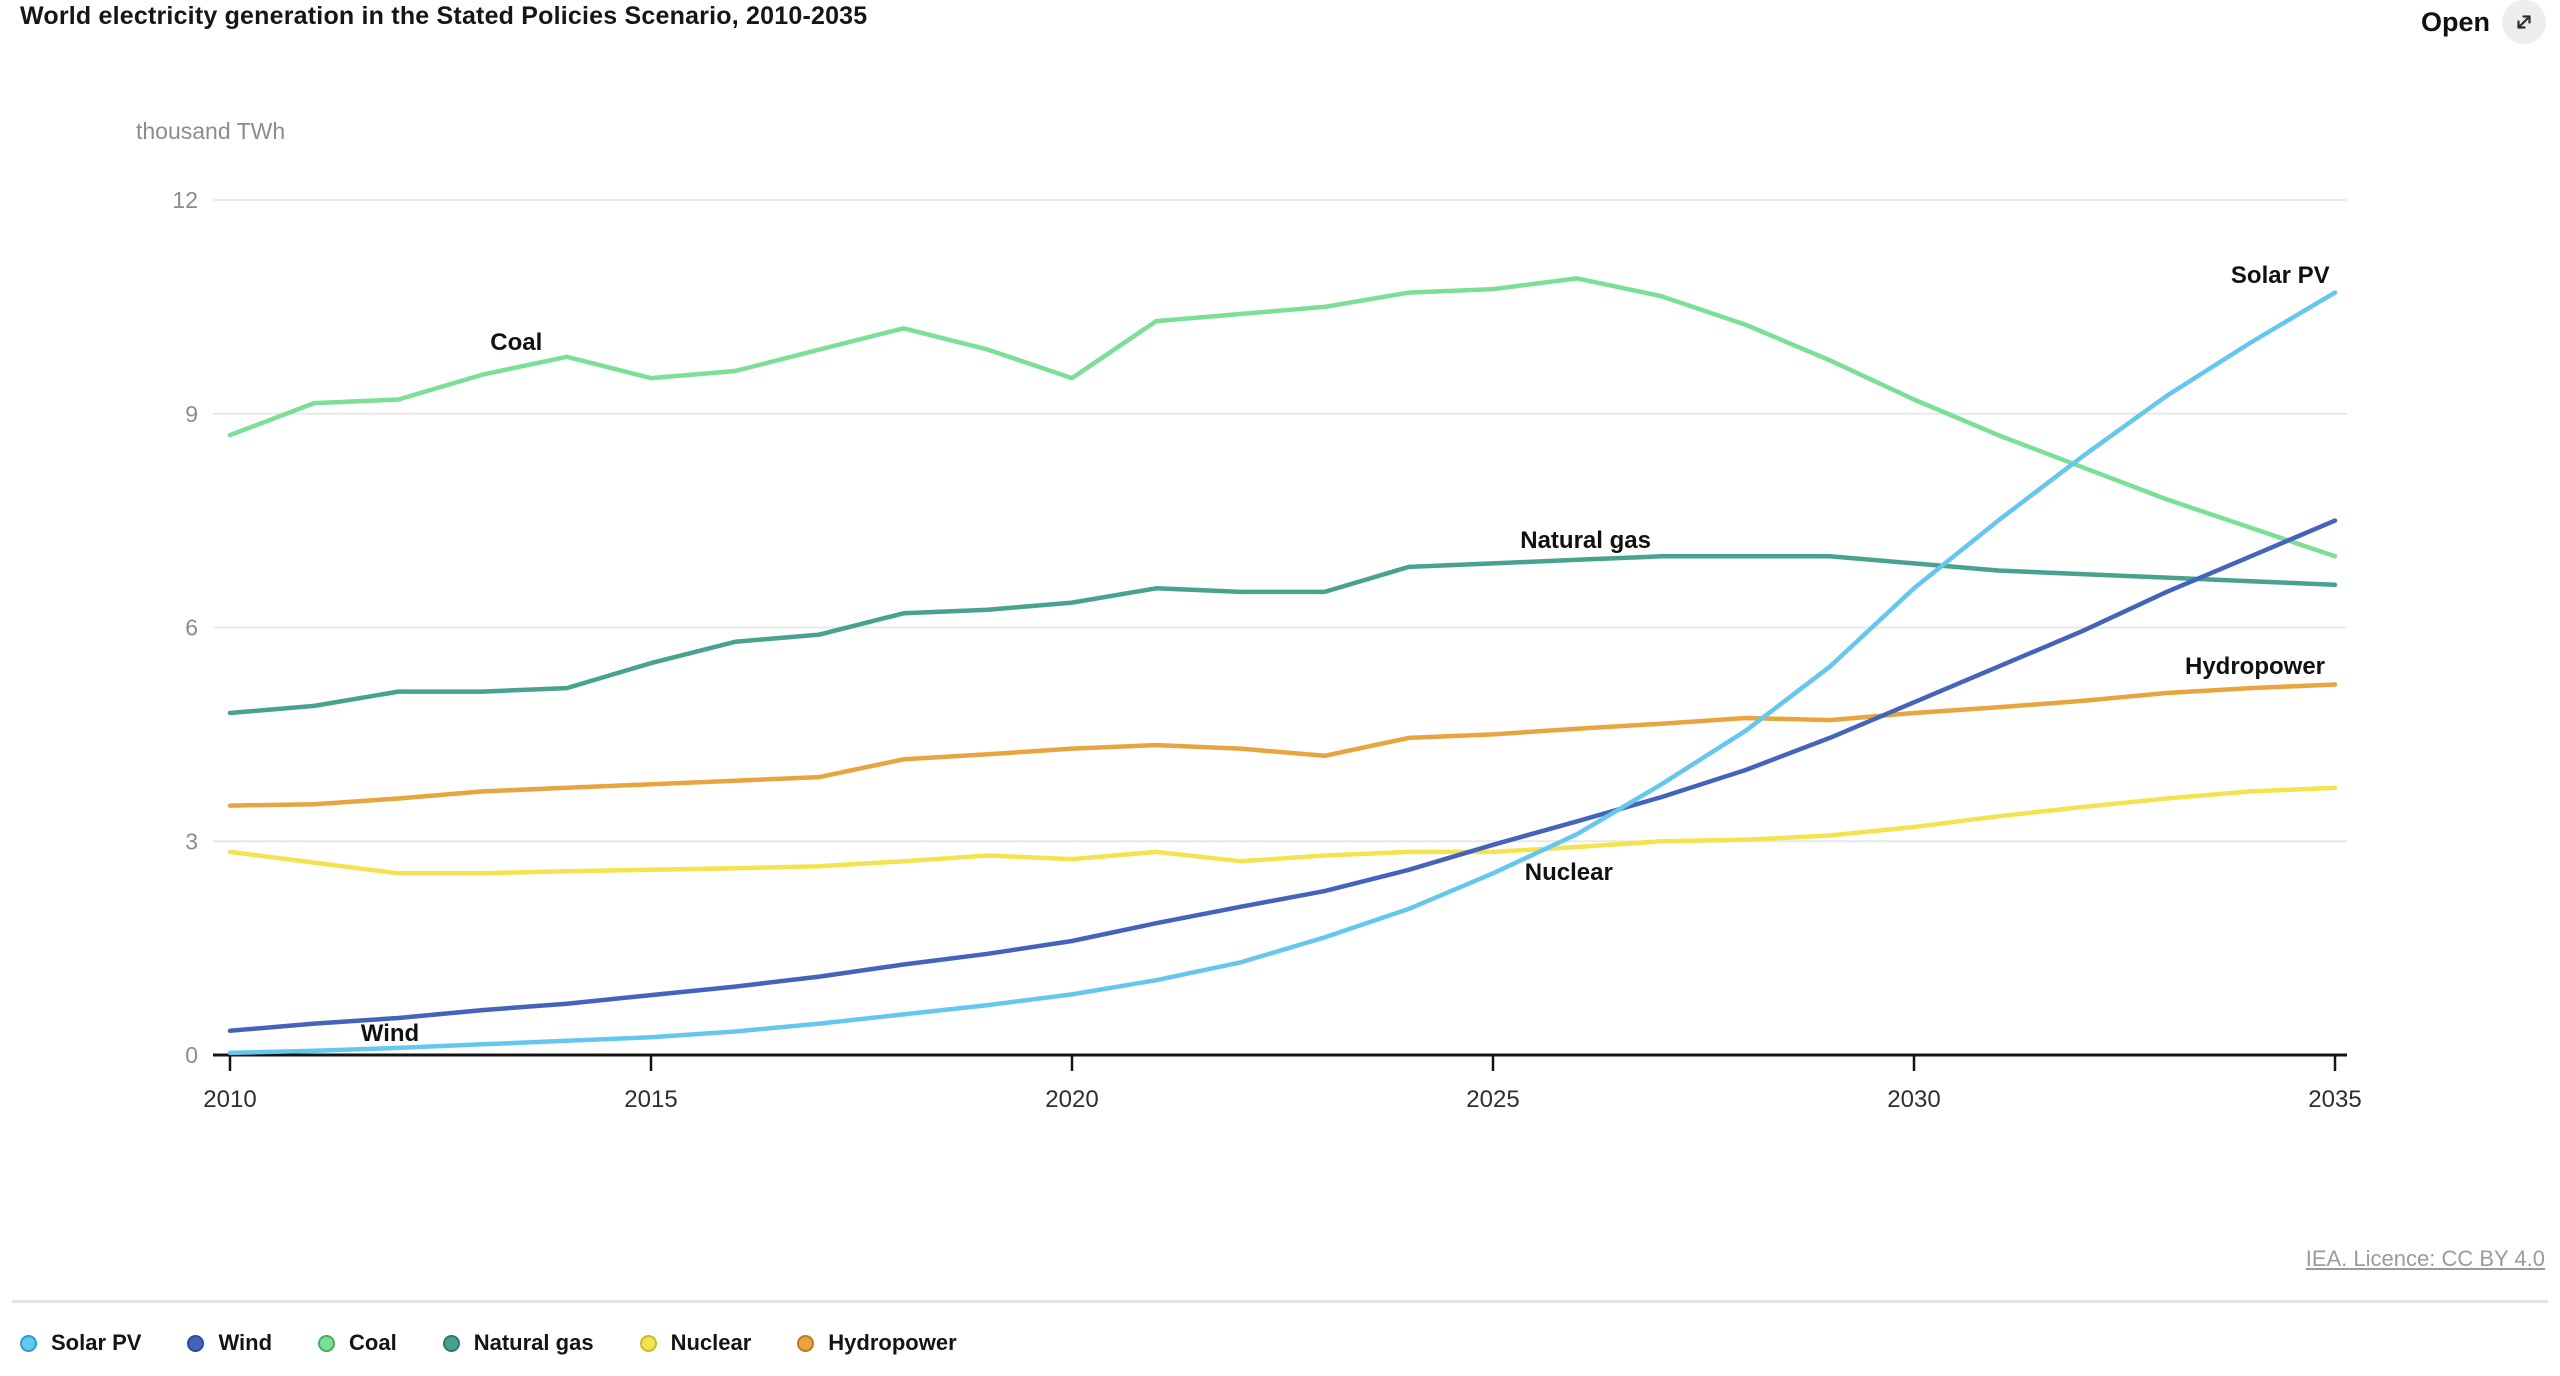  What do you see at coordinates (516, 342) in the screenshot?
I see `series-label-coal: Coal` at bounding box center [516, 342].